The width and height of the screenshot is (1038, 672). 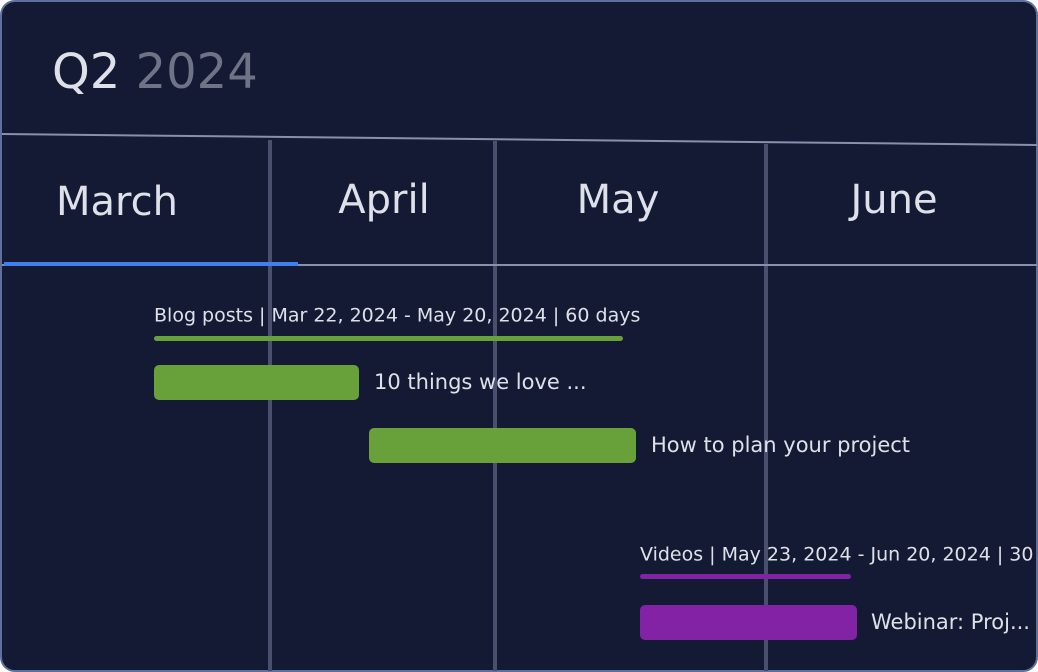 What do you see at coordinates (780, 445) in the screenshot?
I see `task-label: How to plan your project` at bounding box center [780, 445].